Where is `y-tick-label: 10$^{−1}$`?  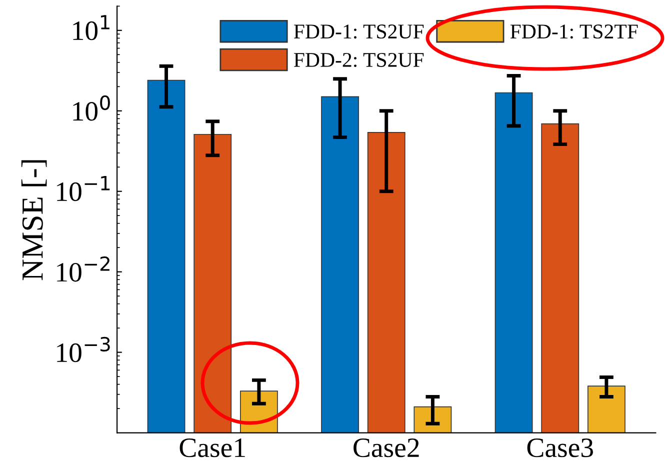
y-tick-label: 10$^{−1}$ is located at coordinates (83, 189).